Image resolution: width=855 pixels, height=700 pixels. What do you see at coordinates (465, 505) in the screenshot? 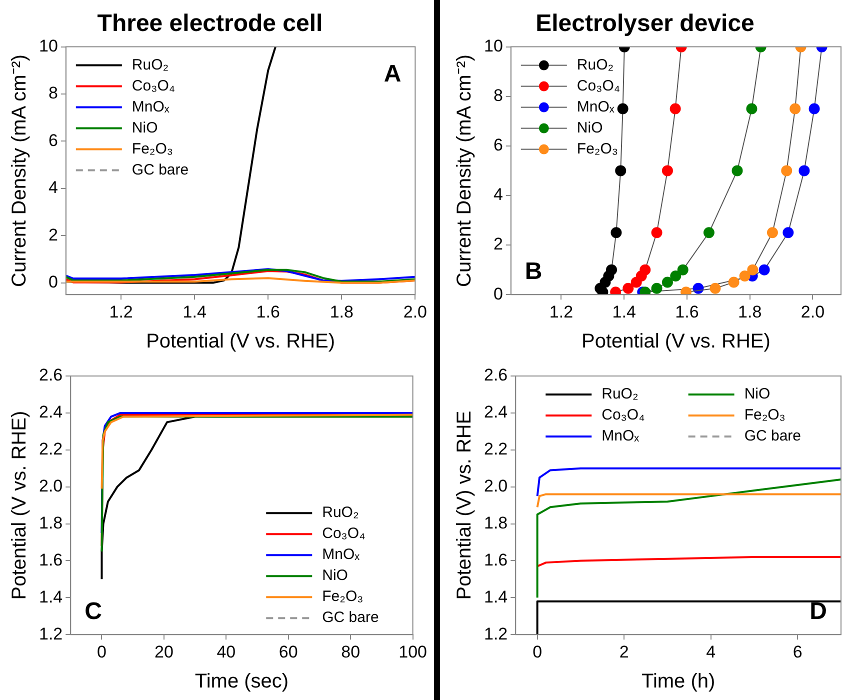
I see `y-axis-title: Potential (V) vs. RHE` at bounding box center [465, 505].